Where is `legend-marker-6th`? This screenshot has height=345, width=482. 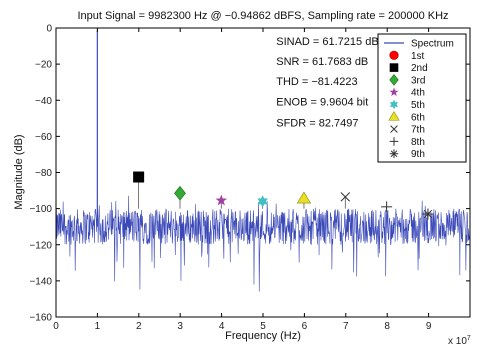 legend-marker-6th is located at coordinates (394, 116).